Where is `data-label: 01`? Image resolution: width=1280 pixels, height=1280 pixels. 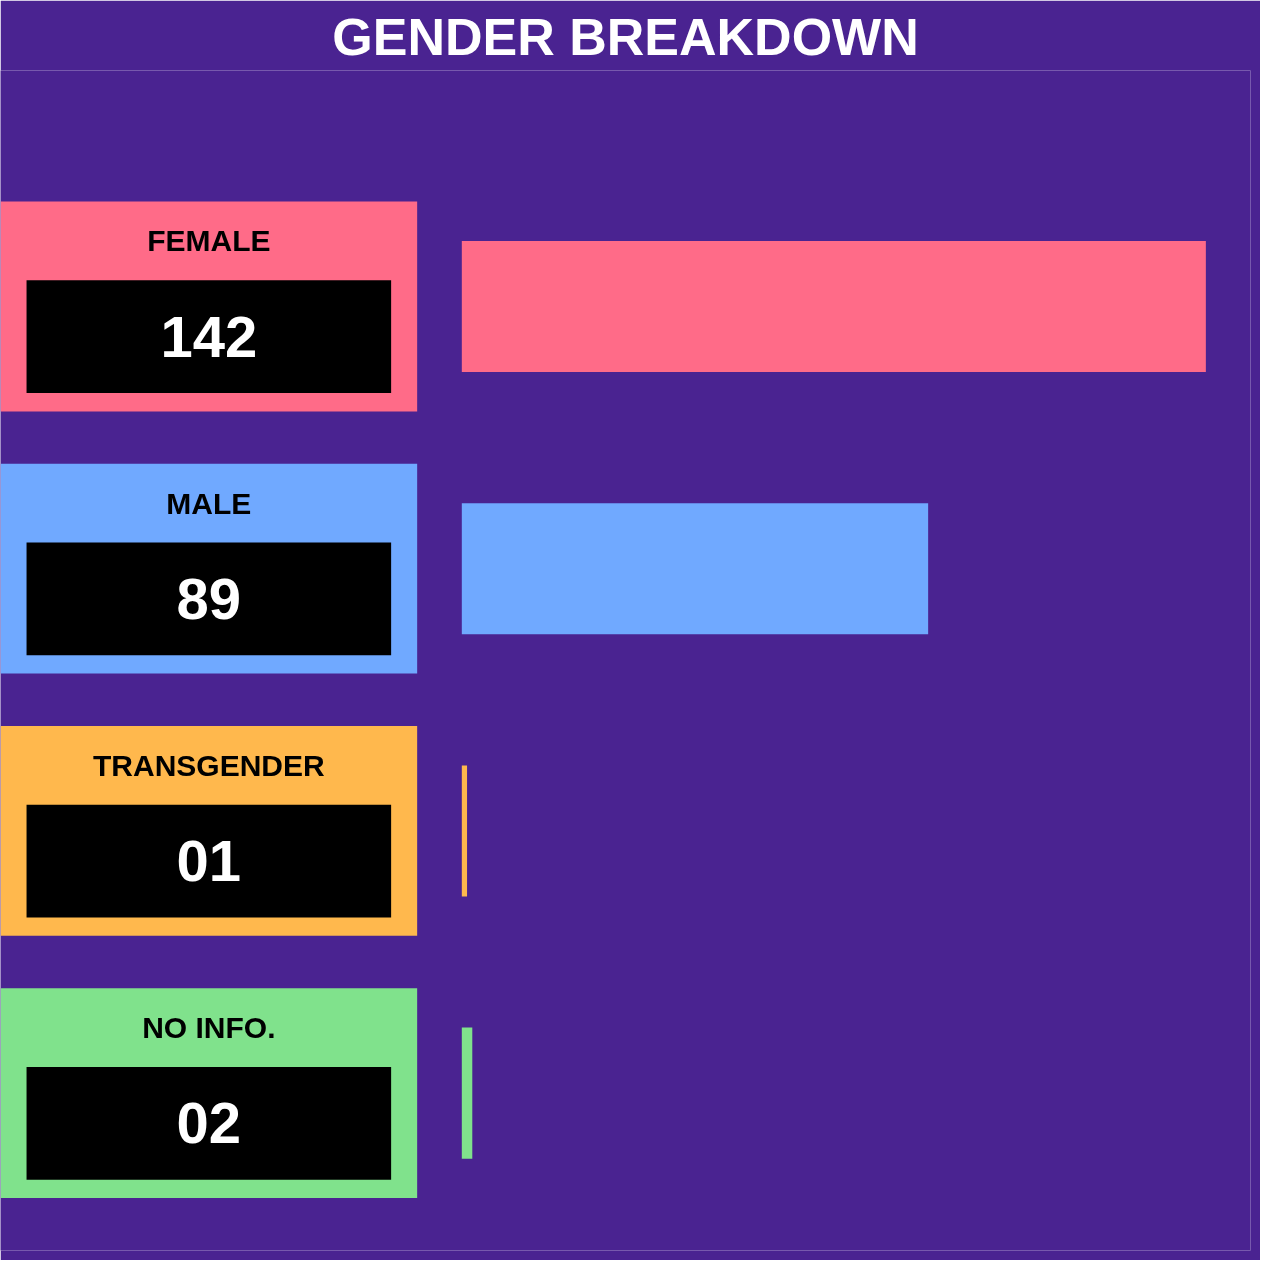
data-label: 01 is located at coordinates (209, 861).